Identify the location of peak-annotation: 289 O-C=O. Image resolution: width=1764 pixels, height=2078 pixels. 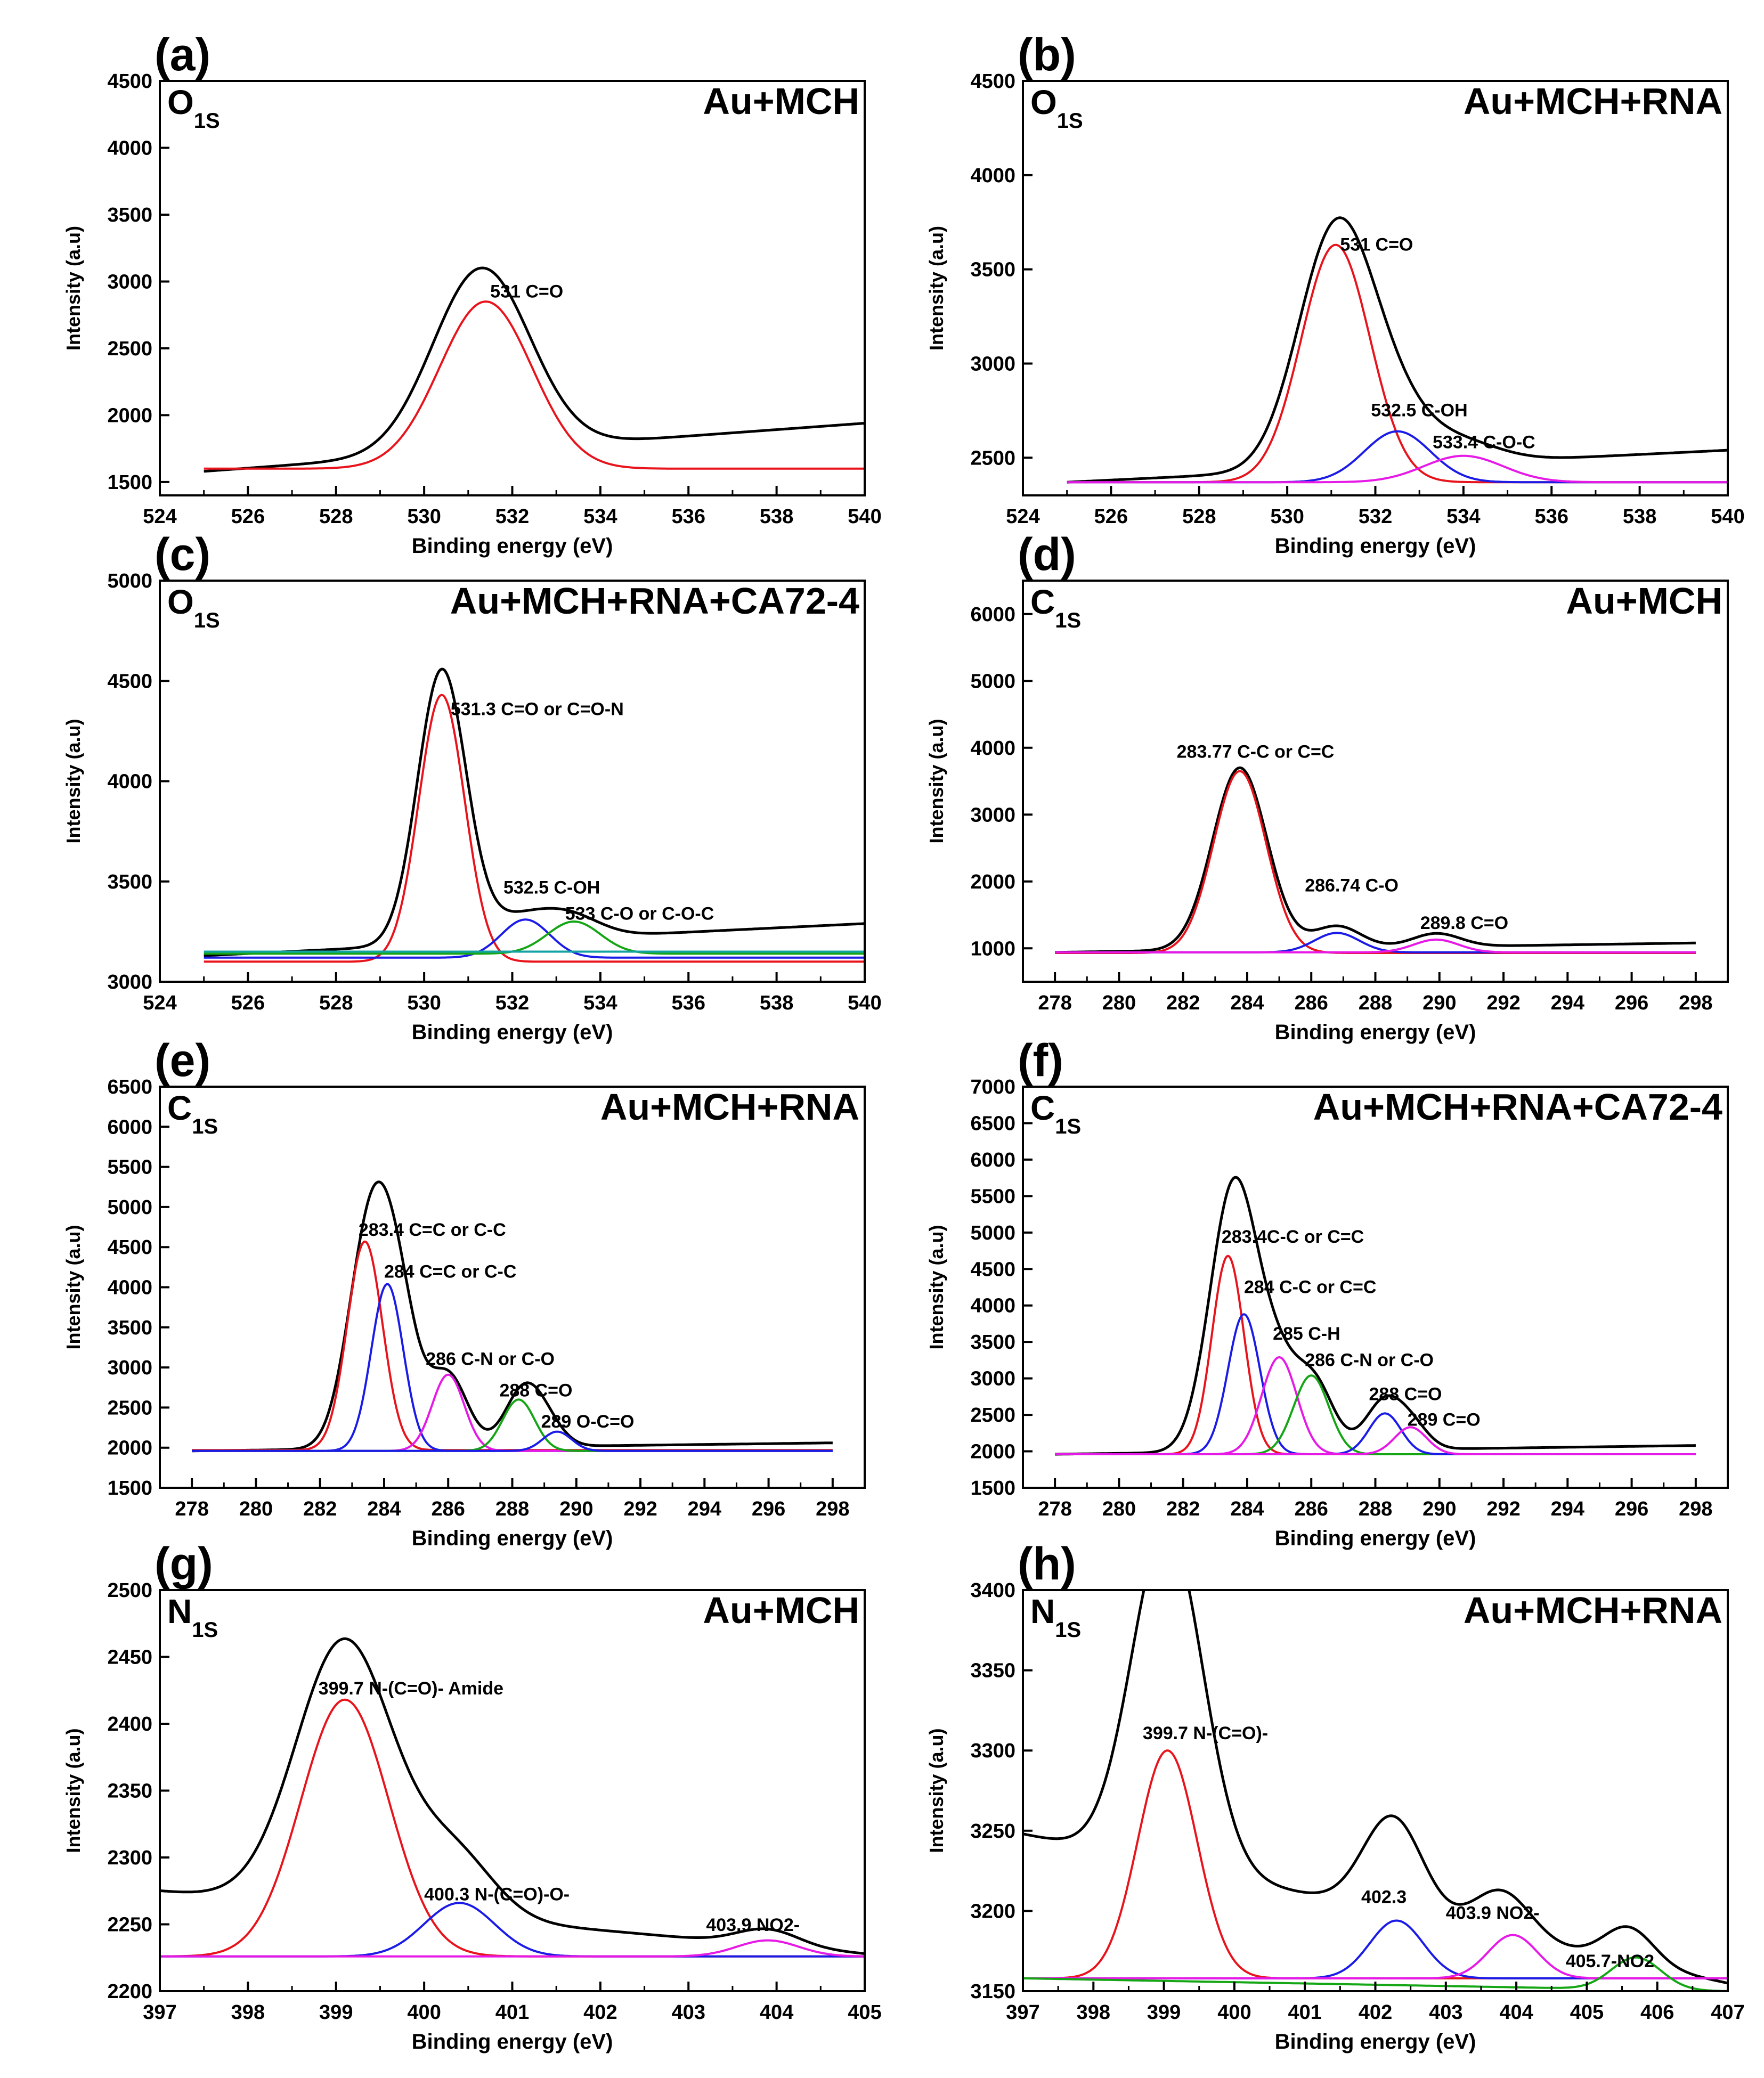
(588, 1422).